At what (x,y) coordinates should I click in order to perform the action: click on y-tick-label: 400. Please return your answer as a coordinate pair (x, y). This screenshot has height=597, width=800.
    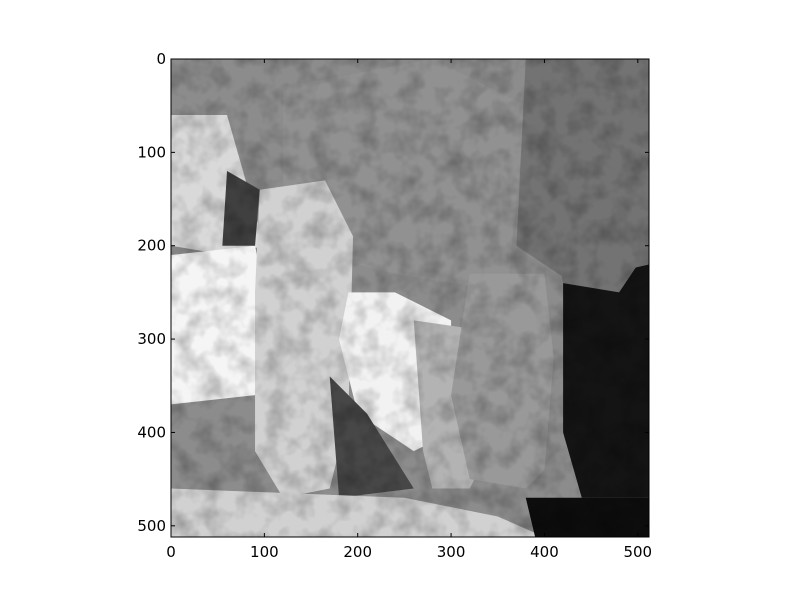
    Looking at the image, I should click on (151, 432).